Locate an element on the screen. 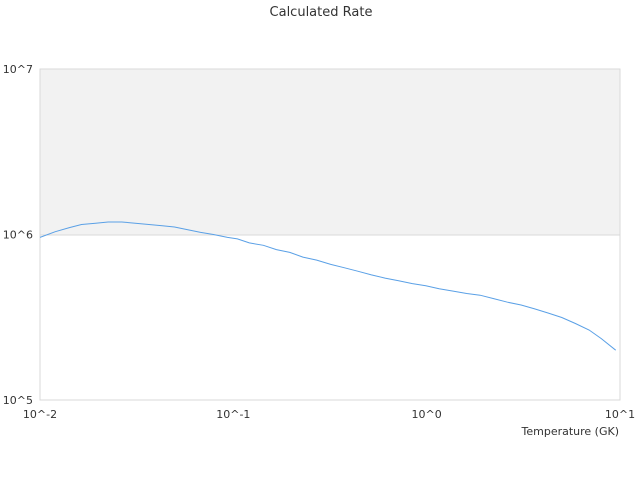 The image size is (640, 480). y-axis: 10^7 10^6 10^5 is located at coordinates (18, 235).